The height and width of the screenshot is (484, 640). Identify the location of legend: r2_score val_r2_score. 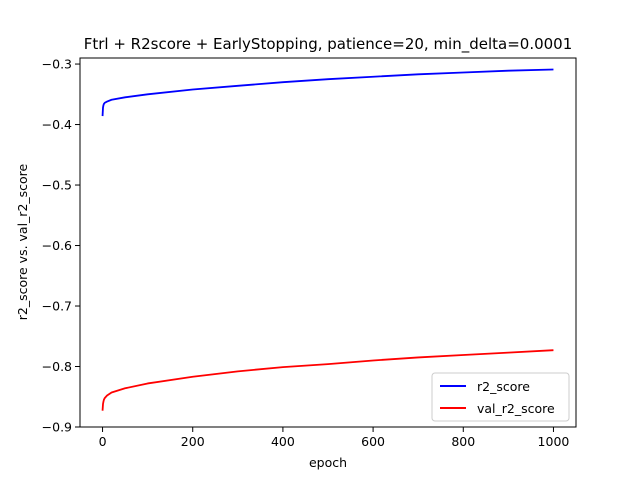
(500, 397).